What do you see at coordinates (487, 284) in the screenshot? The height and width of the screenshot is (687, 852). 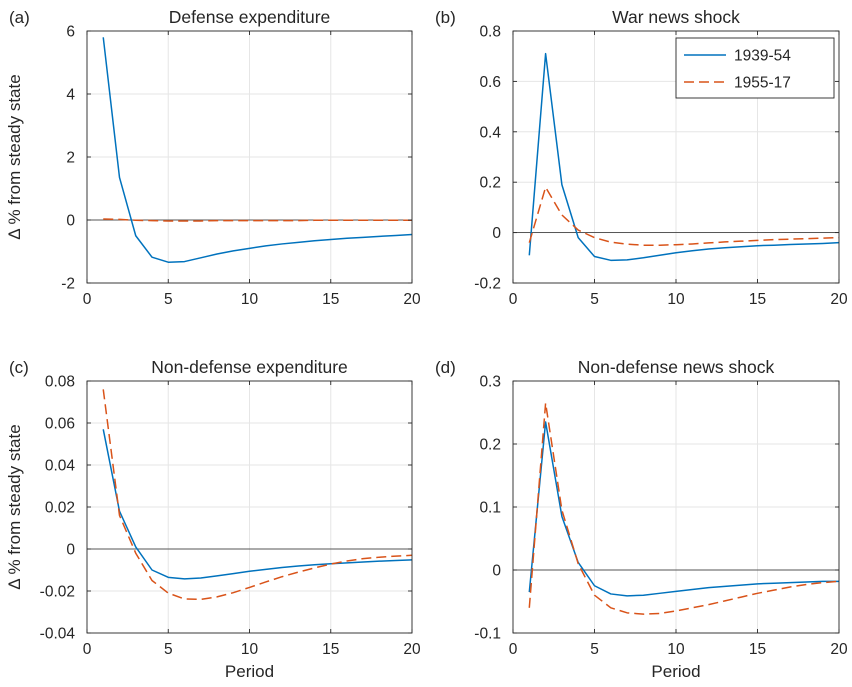 I see `y-tick-label: -0.2` at bounding box center [487, 284].